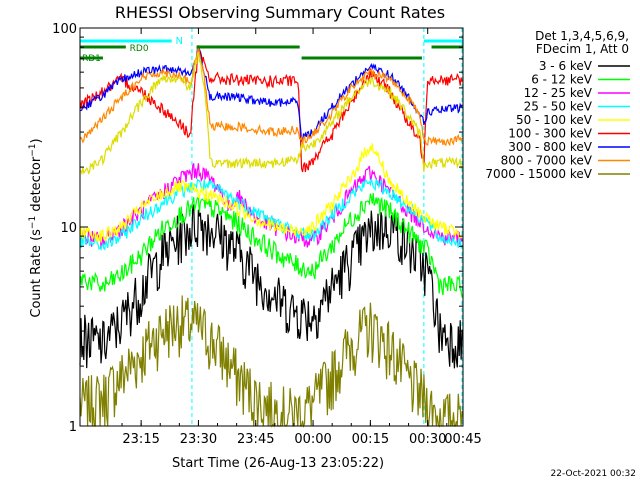  What do you see at coordinates (370, 439) in the screenshot?
I see `x-tick-label: 00:15` at bounding box center [370, 439].